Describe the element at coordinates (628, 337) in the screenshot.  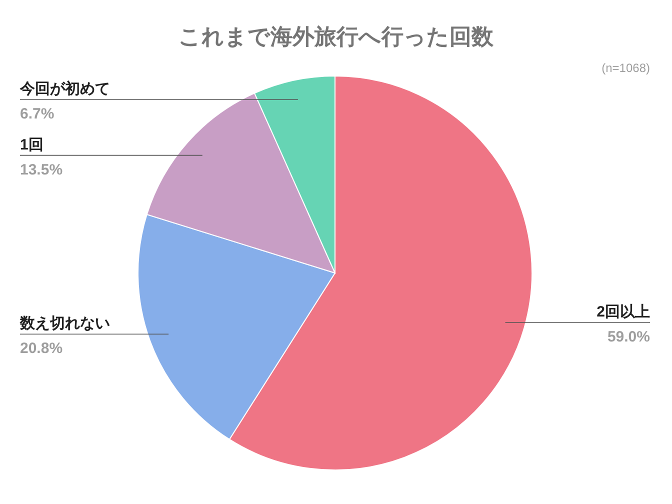
I see `data-label: 59.0%` at that location.